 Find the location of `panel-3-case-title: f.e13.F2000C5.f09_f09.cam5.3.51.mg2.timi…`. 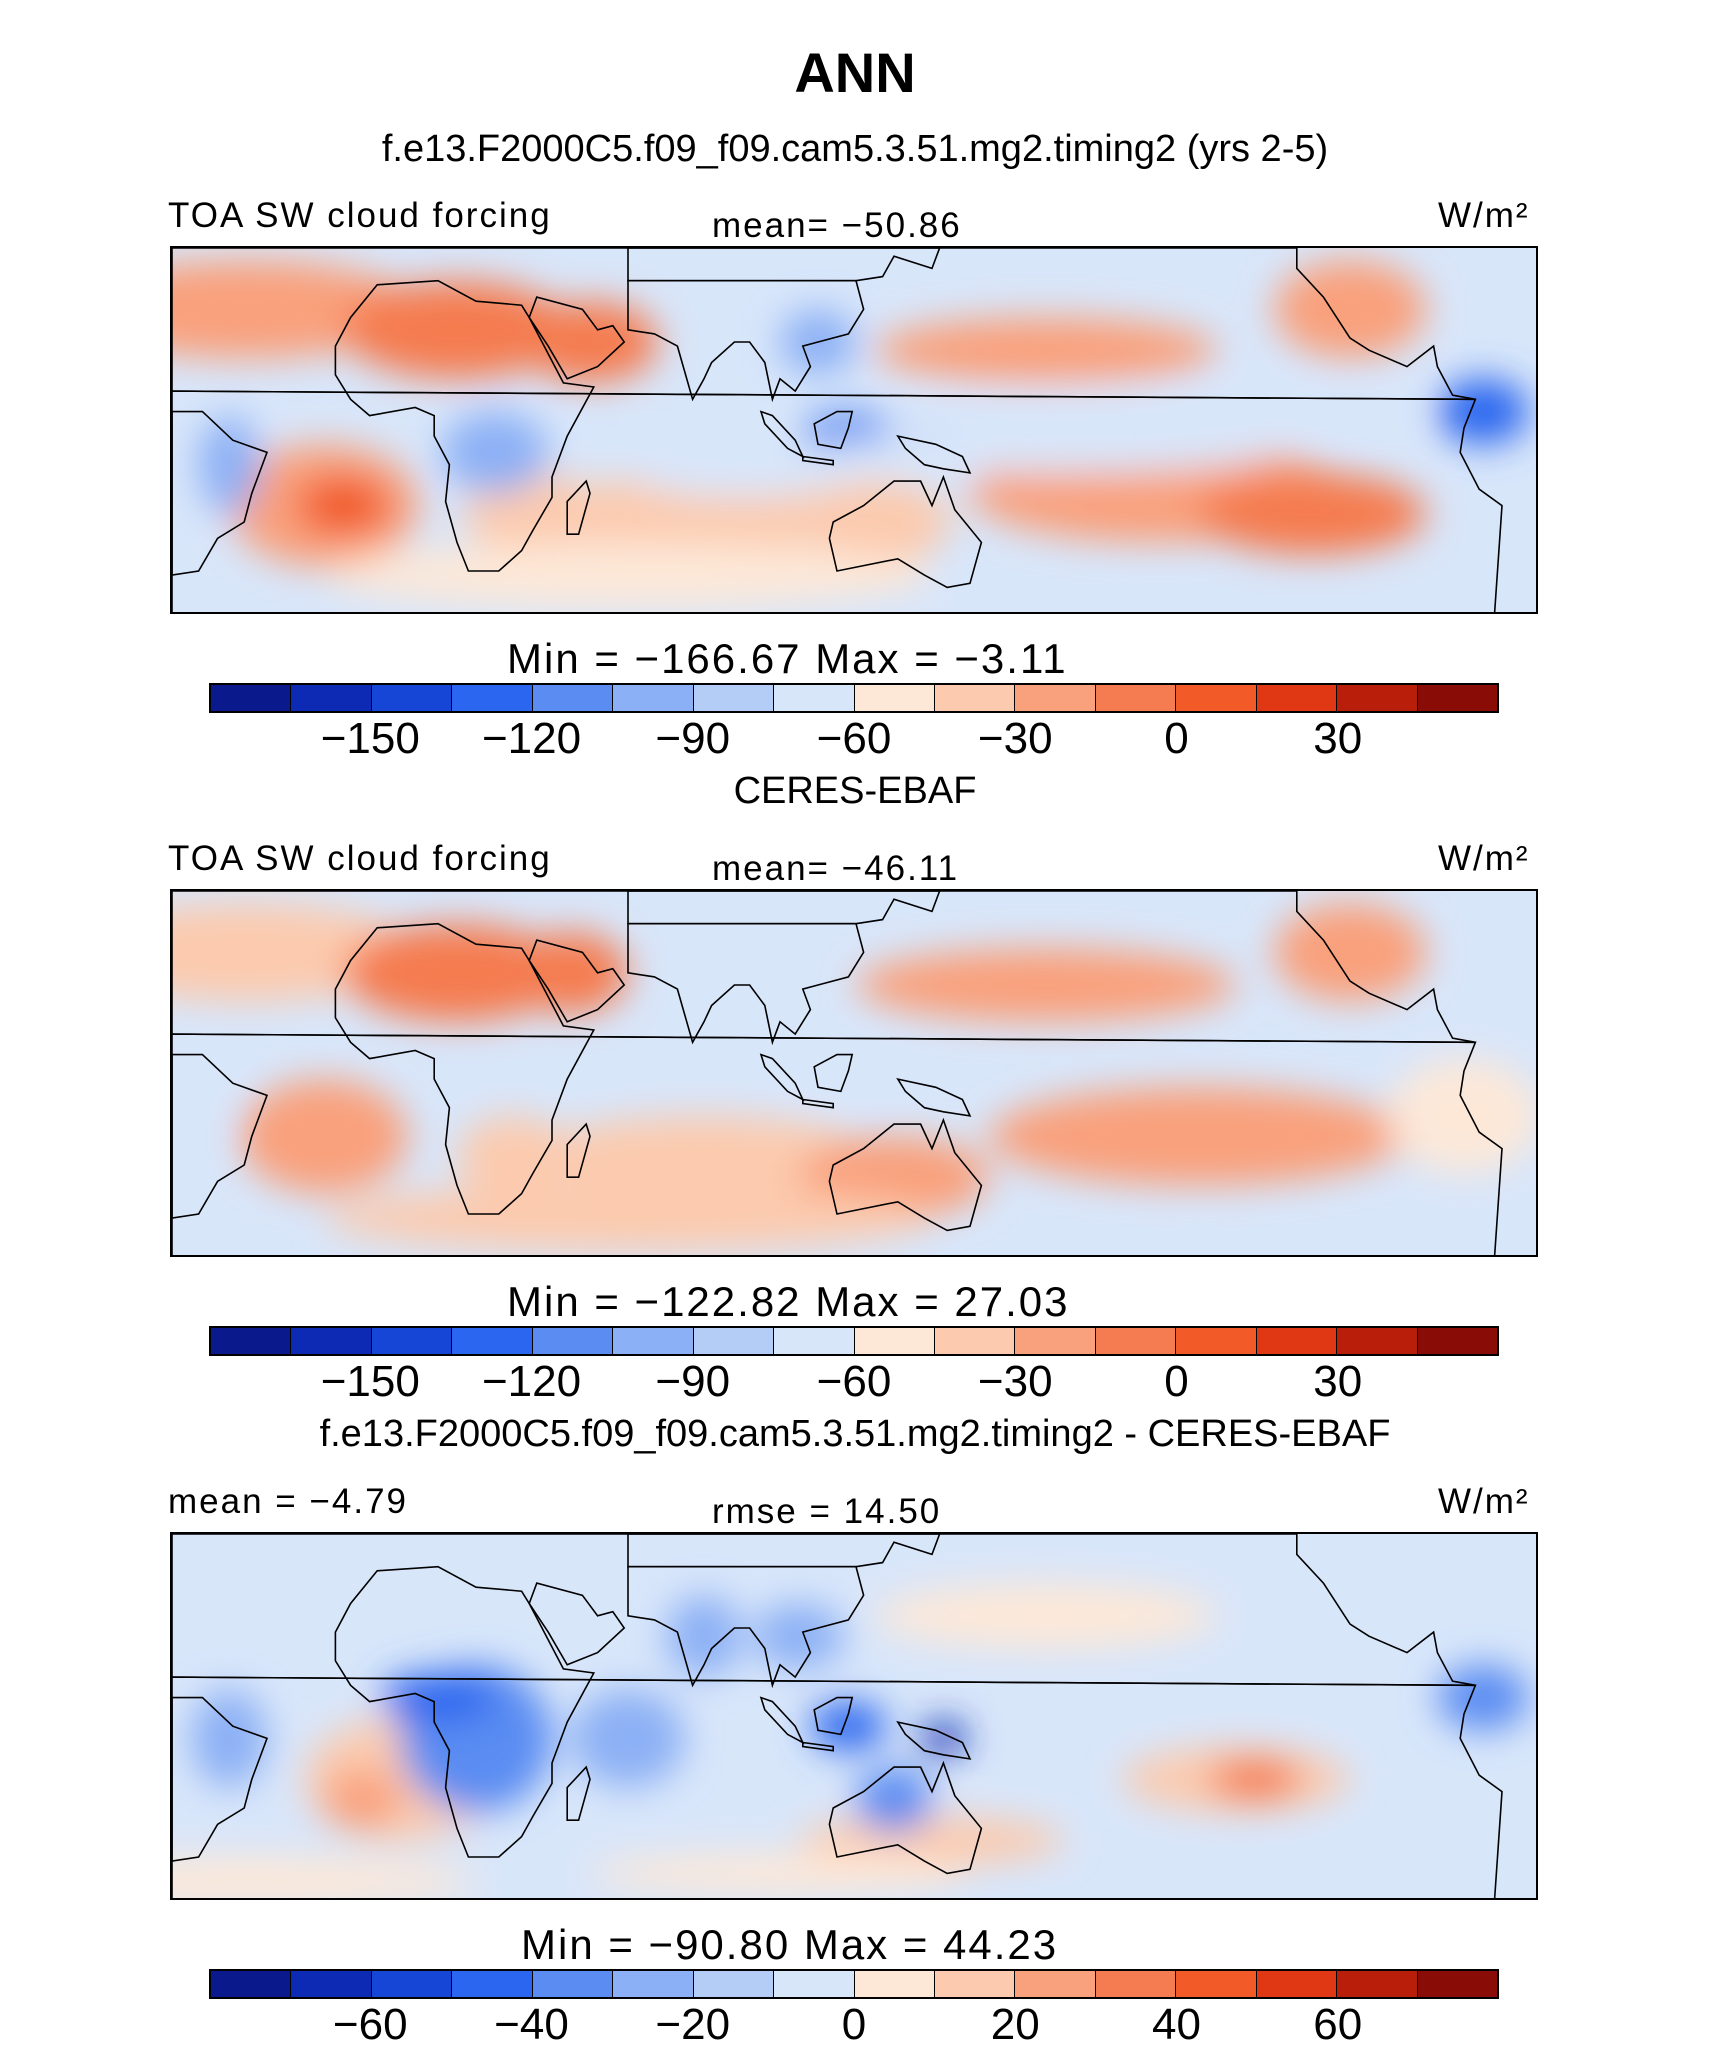

panel-3-case-title: f.e13.F2000C5.f09_f09.cam5.3.51.mg2.timi… is located at coordinates (855, 1434).